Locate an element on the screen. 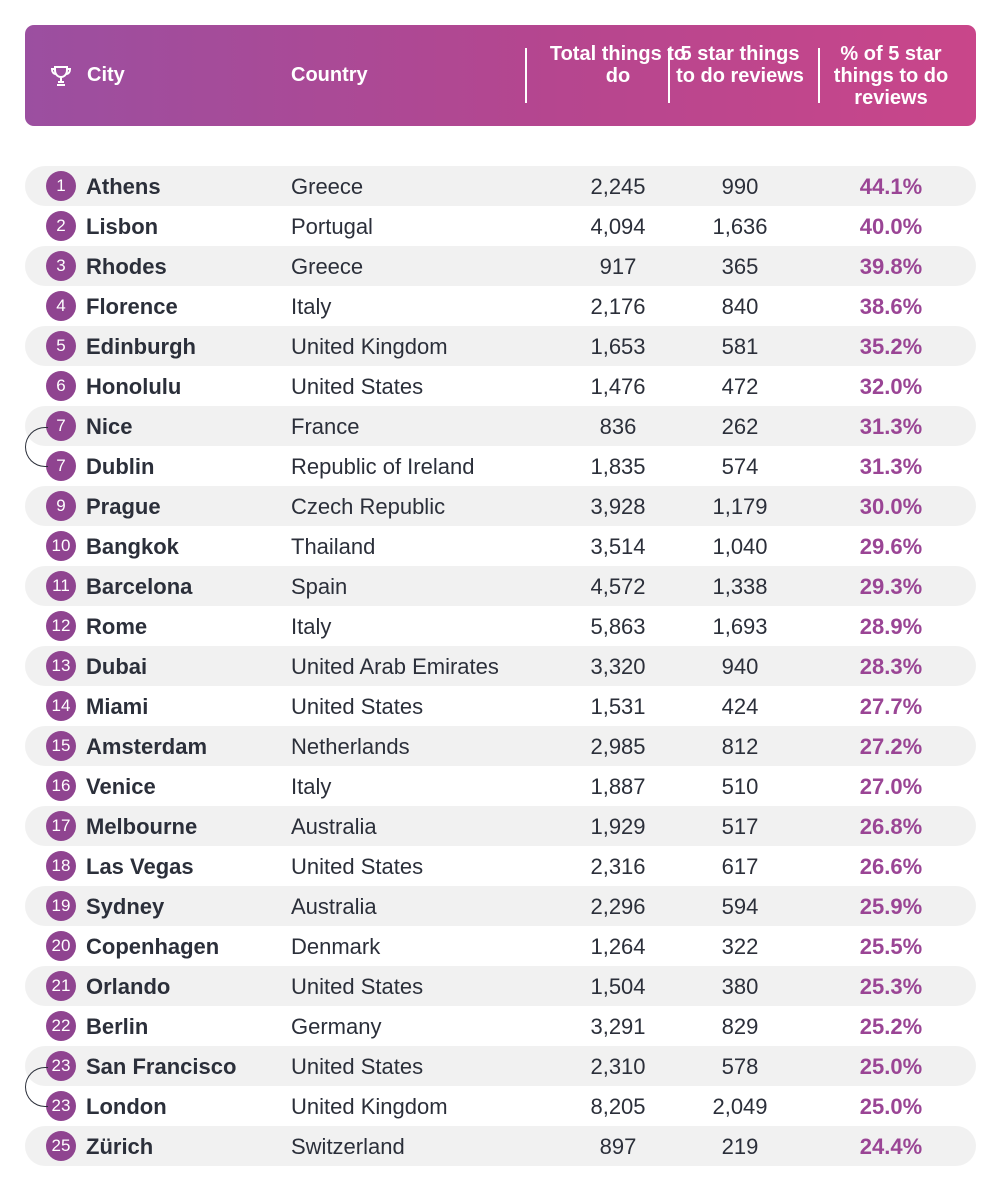 The image size is (1000, 1191). total-things: 917 is located at coordinates (618, 266).